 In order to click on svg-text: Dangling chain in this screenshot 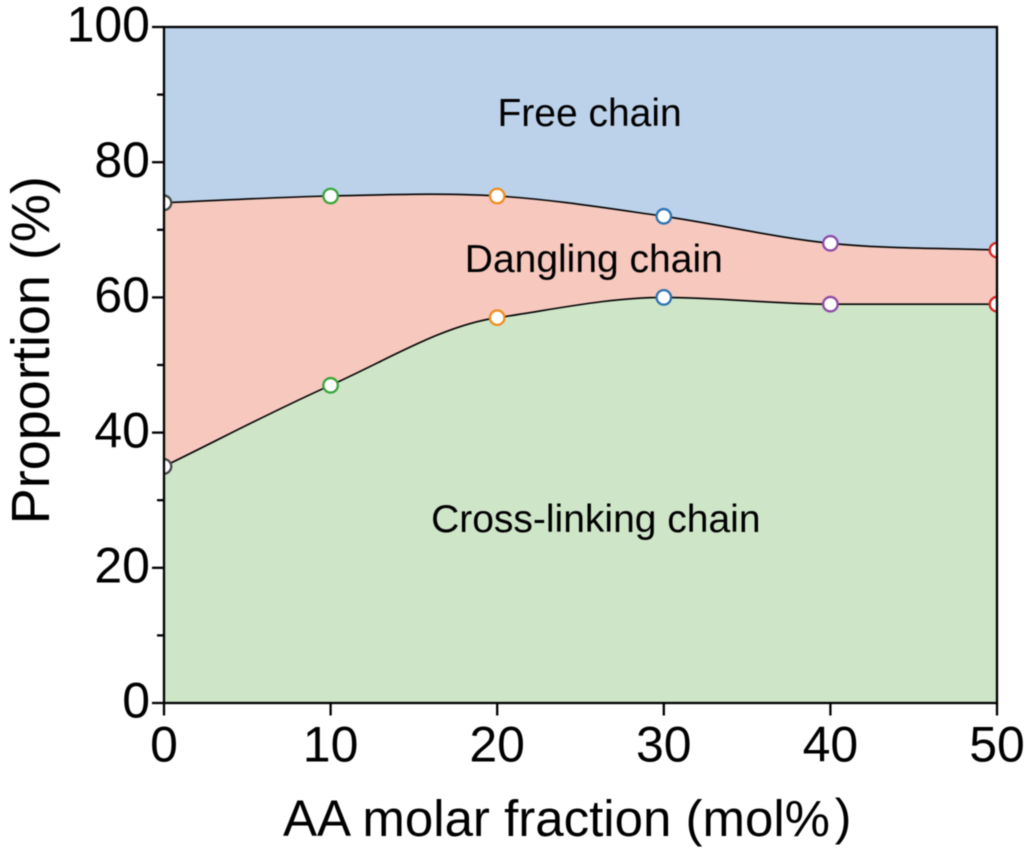, I will do `click(594, 259)`.